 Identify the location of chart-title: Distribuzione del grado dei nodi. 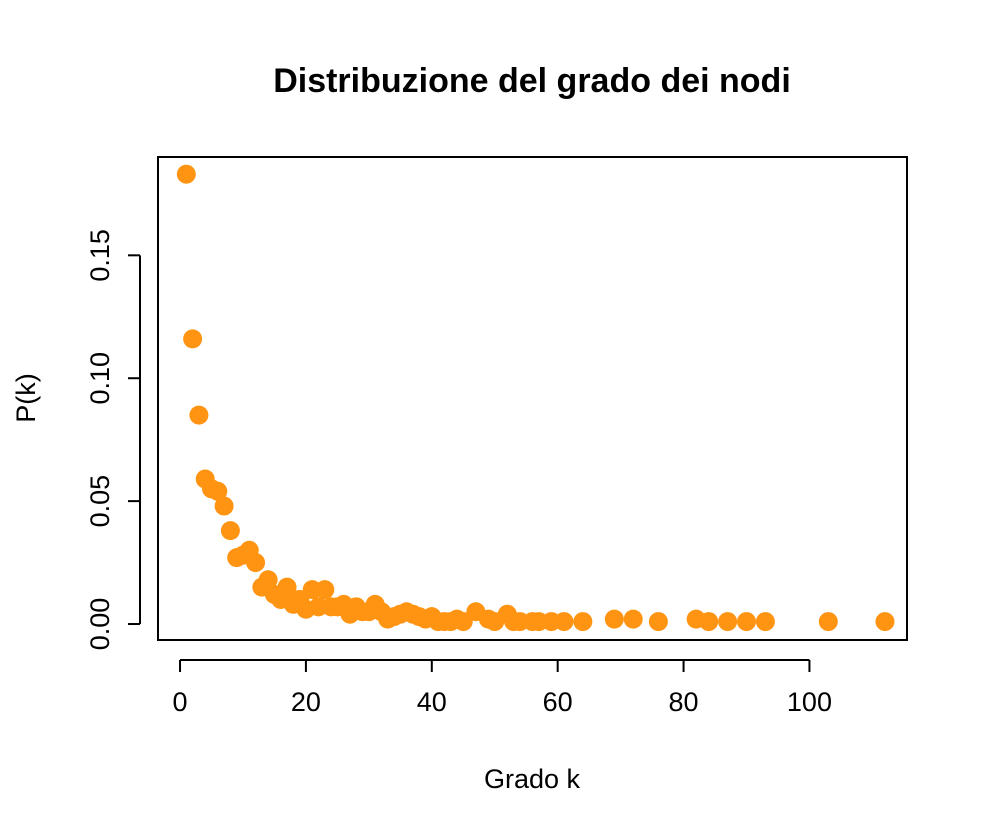
(532, 81).